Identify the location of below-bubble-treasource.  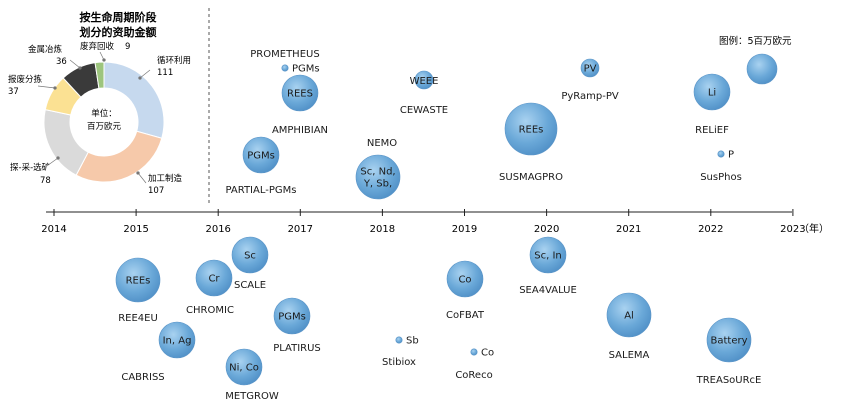
(729, 340).